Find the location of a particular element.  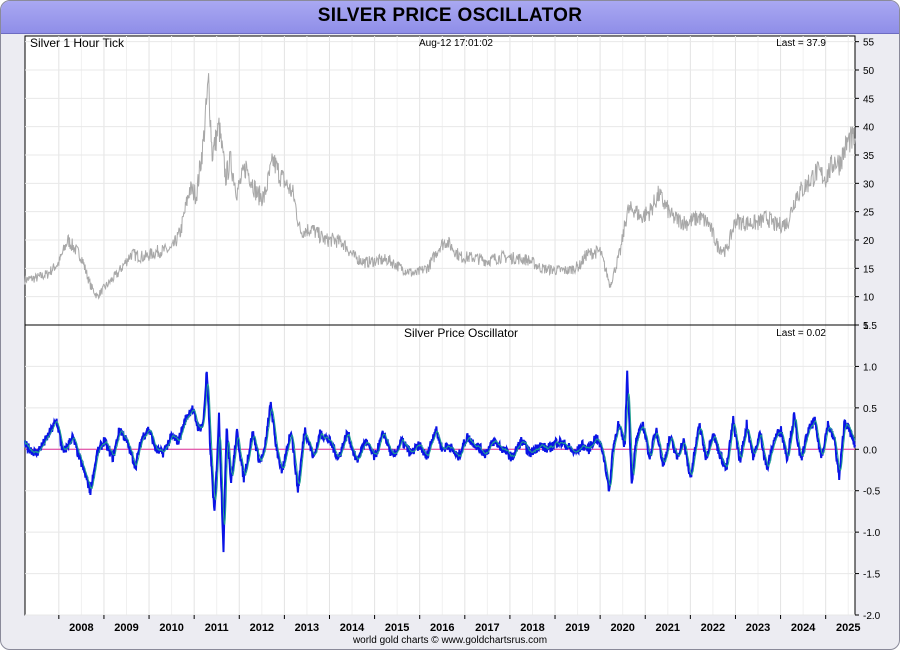

oscillator-y-tick-label: 0.0 is located at coordinates (870, 450).